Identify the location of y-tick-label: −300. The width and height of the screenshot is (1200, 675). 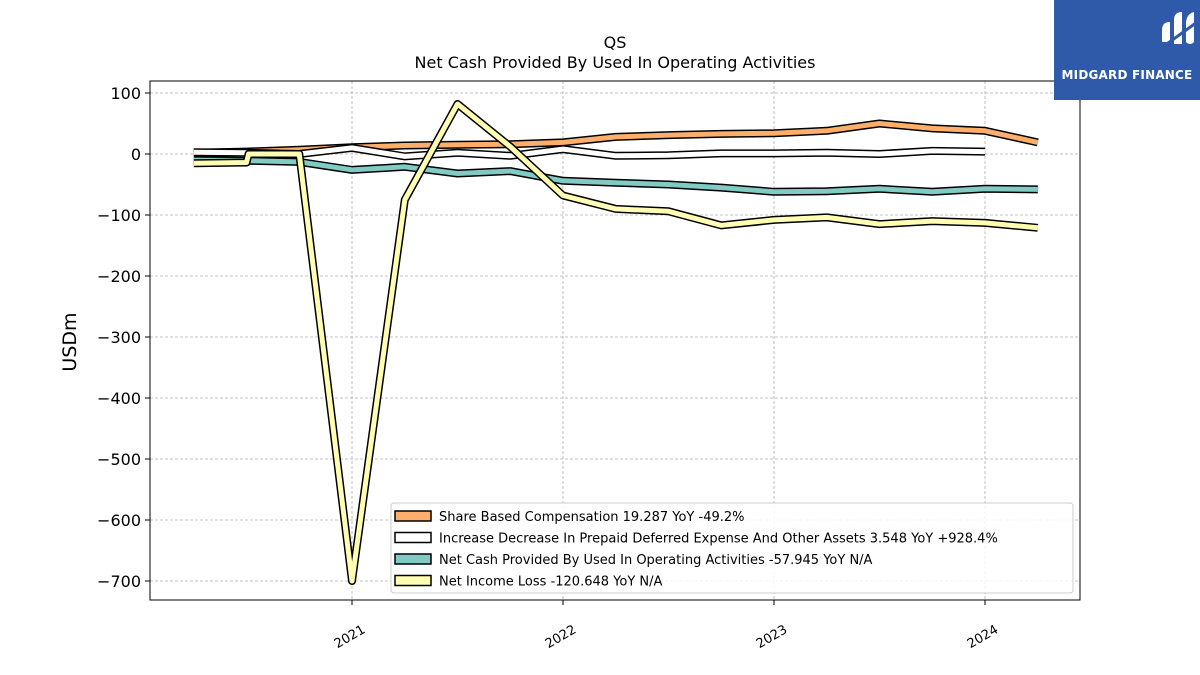
(119, 337).